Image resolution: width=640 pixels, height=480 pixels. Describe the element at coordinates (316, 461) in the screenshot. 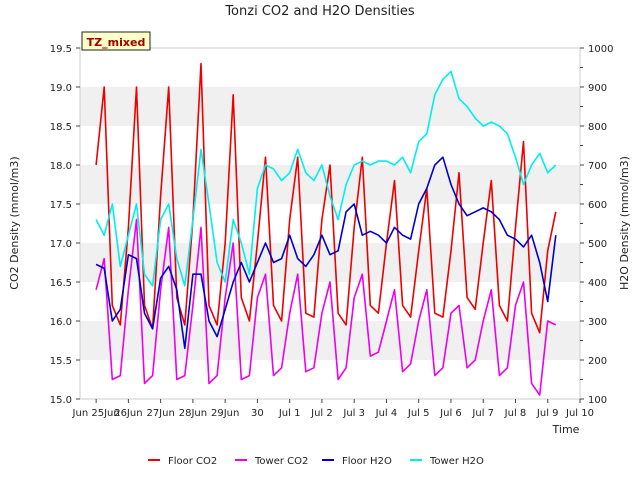

I see `legend: Floor CO2 Tower CO2 Floor H2O Tower H2O` at that location.